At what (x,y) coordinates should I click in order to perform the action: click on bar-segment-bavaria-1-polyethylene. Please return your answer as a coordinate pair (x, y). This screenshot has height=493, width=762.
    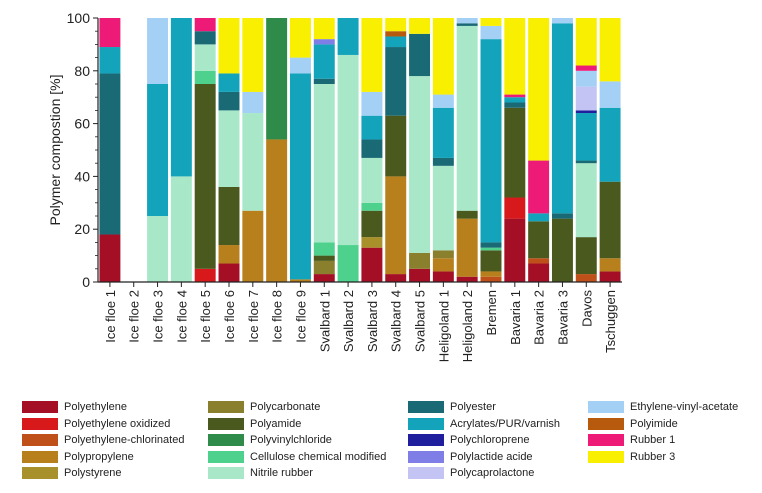
    Looking at the image, I should click on (515, 250).